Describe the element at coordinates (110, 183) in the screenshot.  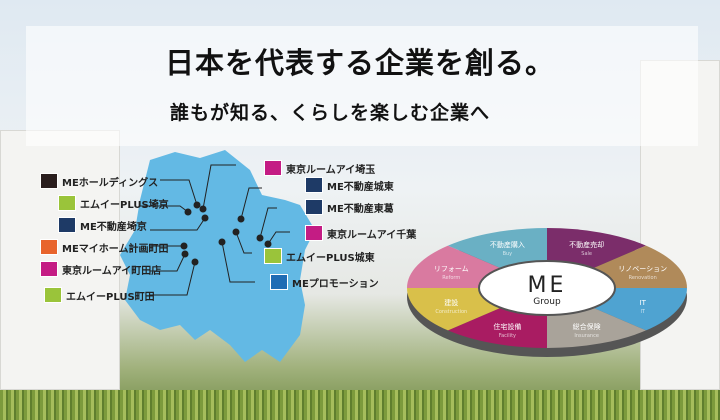
I see `location-name: MEホールディングス` at that location.